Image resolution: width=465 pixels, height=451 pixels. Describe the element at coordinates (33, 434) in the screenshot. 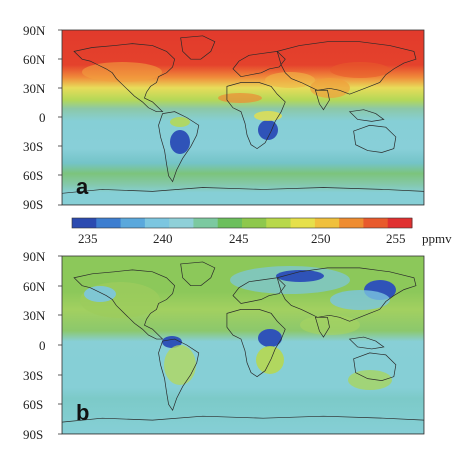

I see `panel-b-lat-label: 90S` at that location.